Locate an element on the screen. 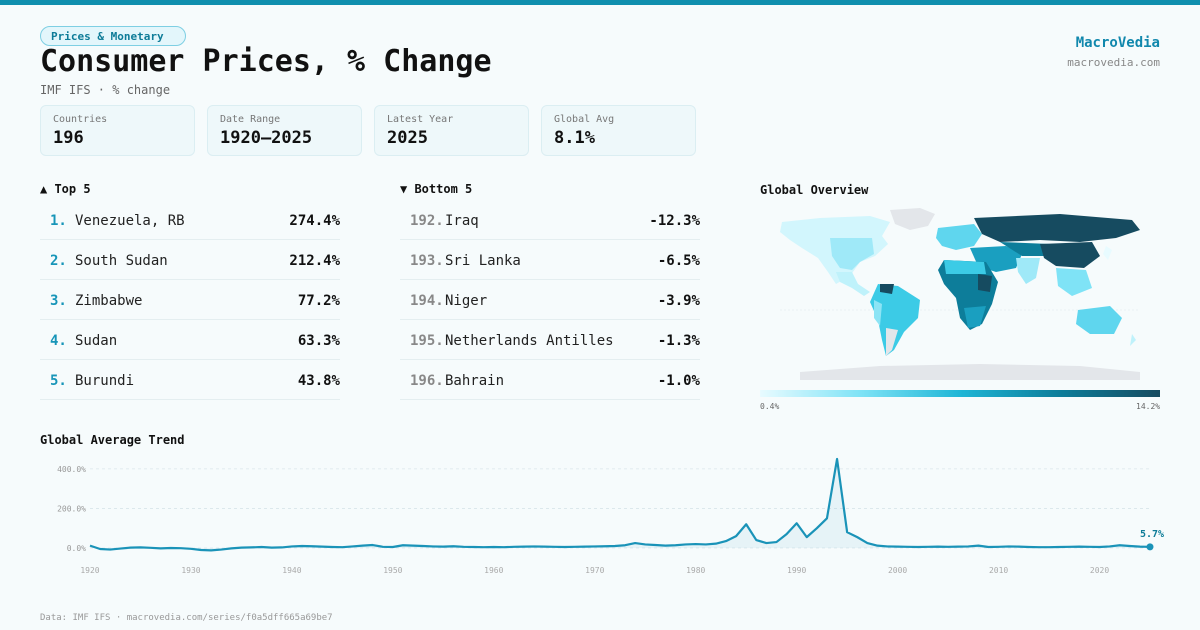  rank-number: 3. is located at coordinates (58, 301).